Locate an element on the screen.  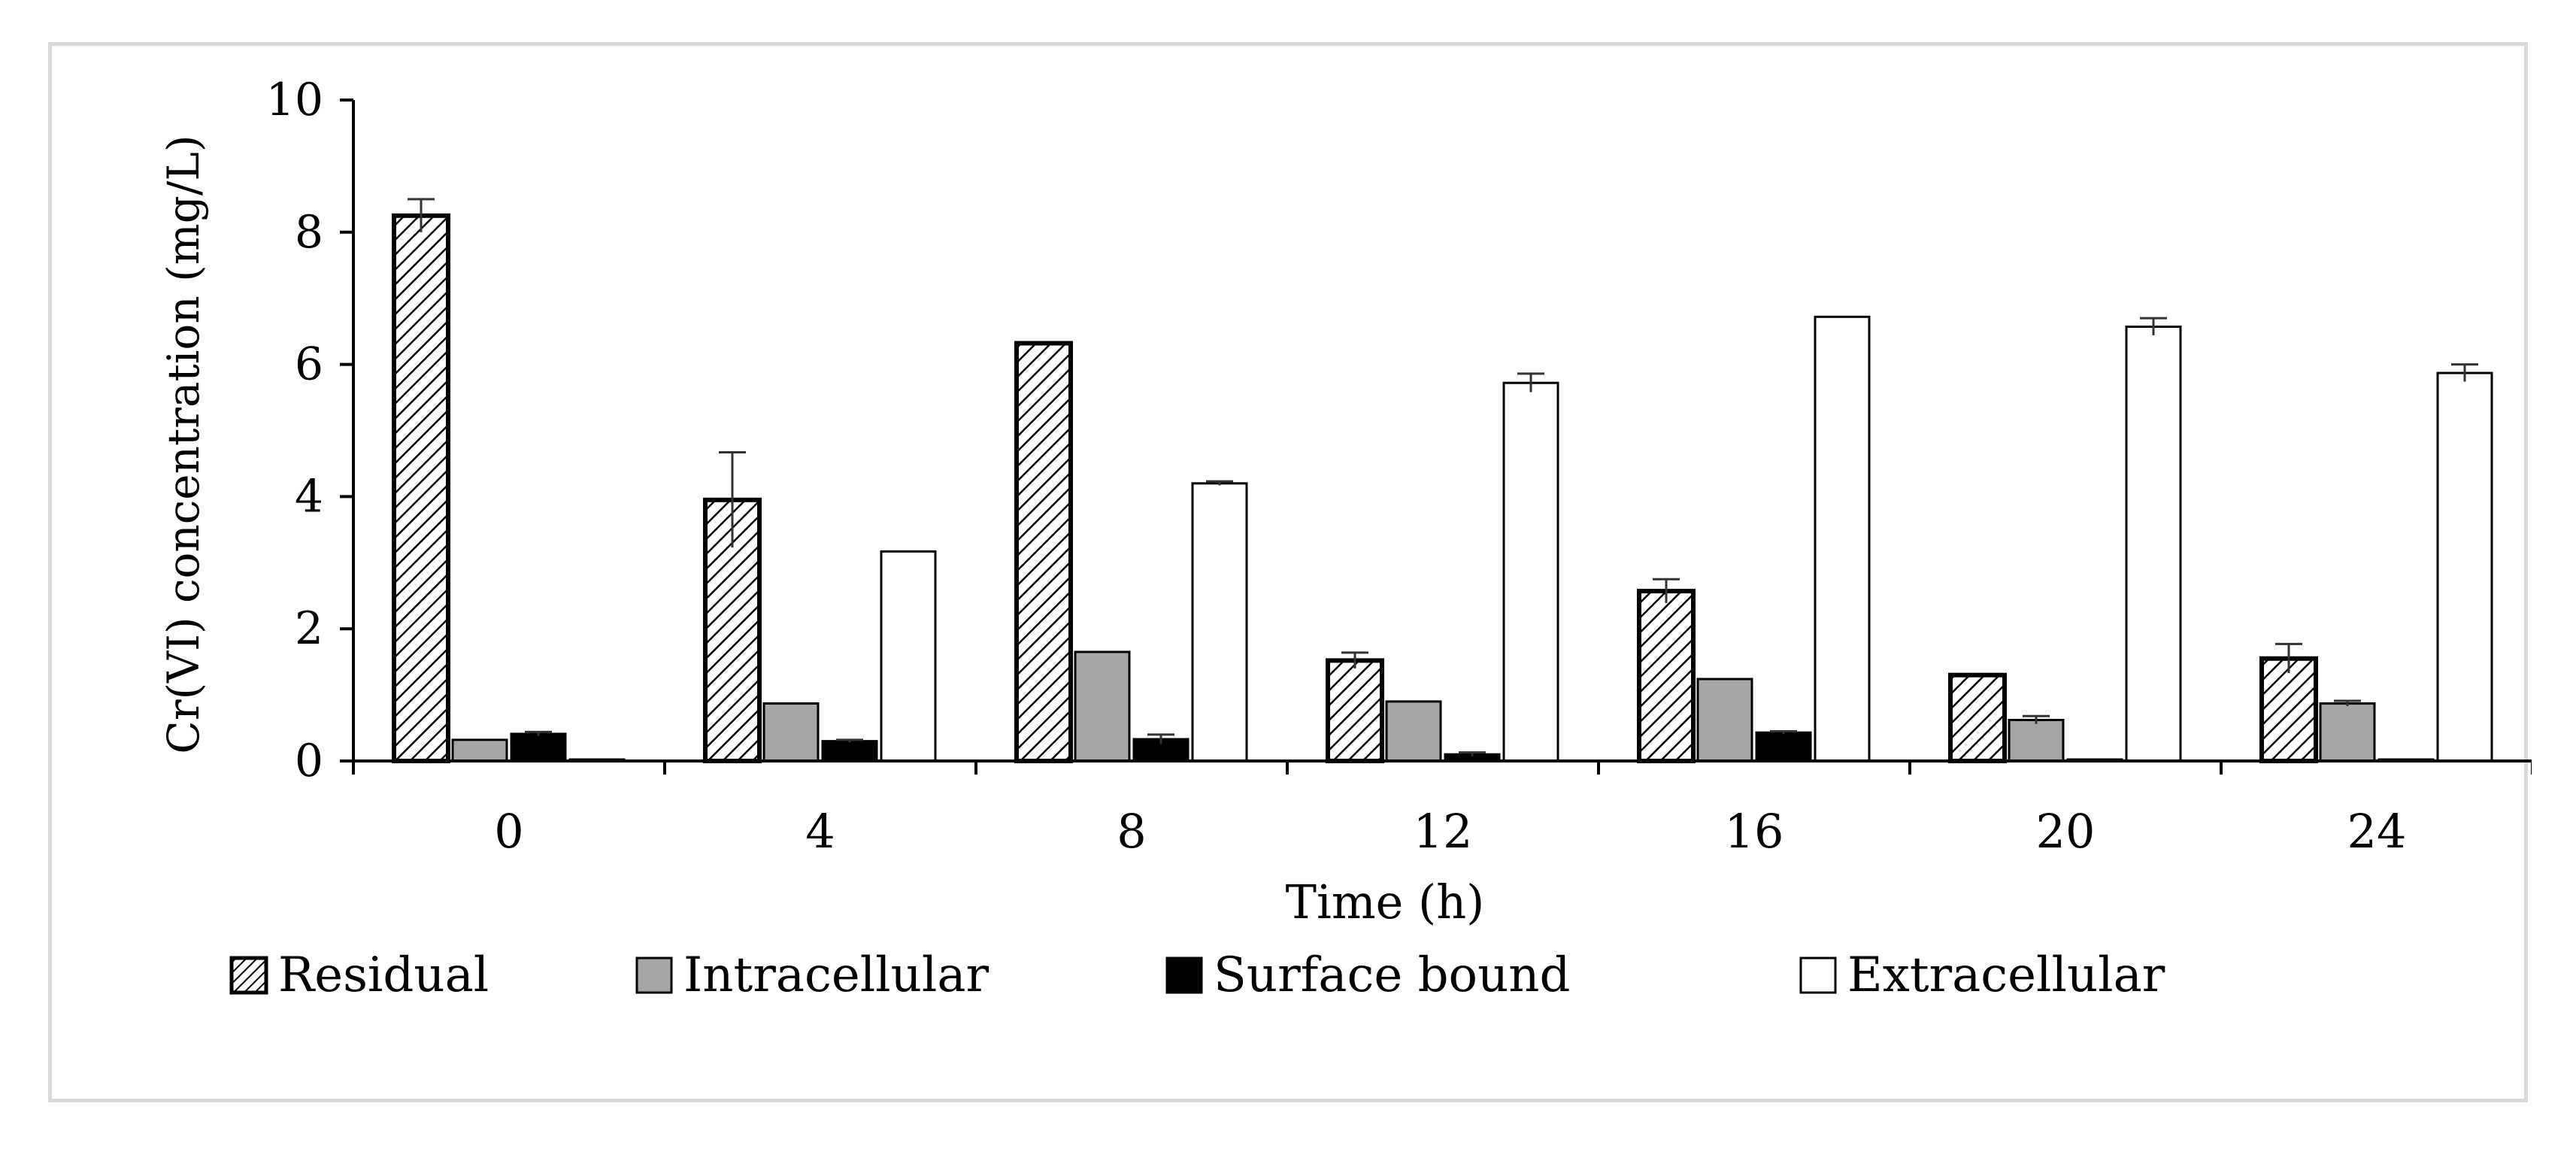
legend-label: Residual is located at coordinates (383, 975).